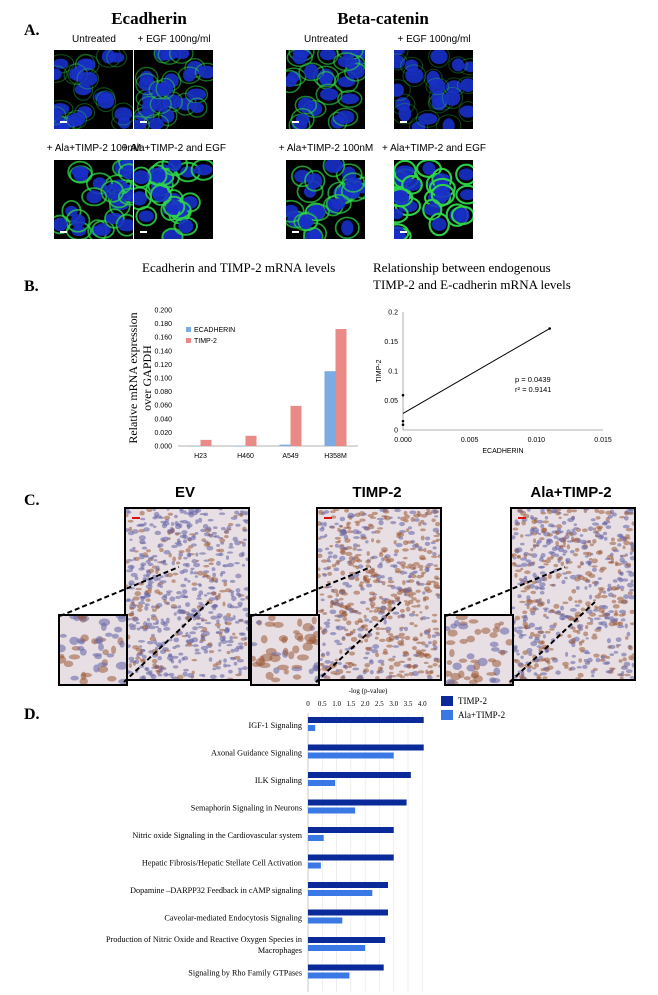 The image size is (658, 995). What do you see at coordinates (246, 808) in the screenshot?
I see `pathway-label: Semaphorin Signaling in Neurons` at bounding box center [246, 808].